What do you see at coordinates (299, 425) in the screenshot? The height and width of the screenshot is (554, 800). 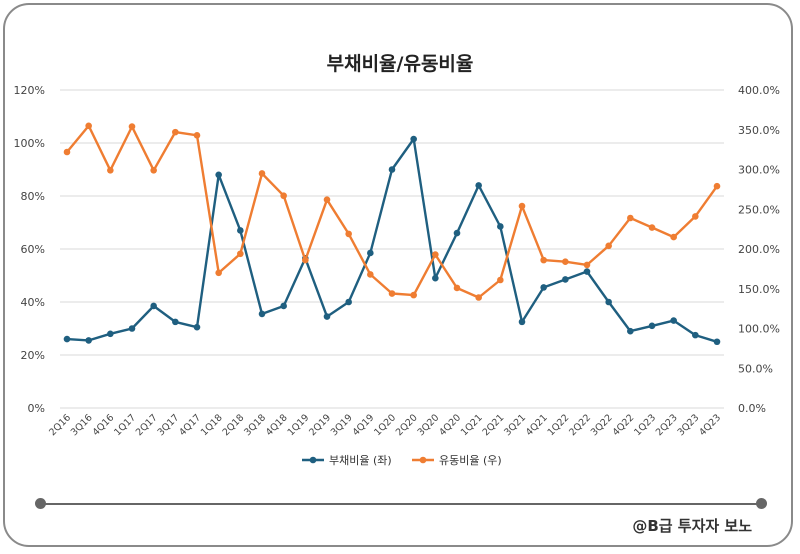 I see `x-tick-label: 1Q19` at bounding box center [299, 425].